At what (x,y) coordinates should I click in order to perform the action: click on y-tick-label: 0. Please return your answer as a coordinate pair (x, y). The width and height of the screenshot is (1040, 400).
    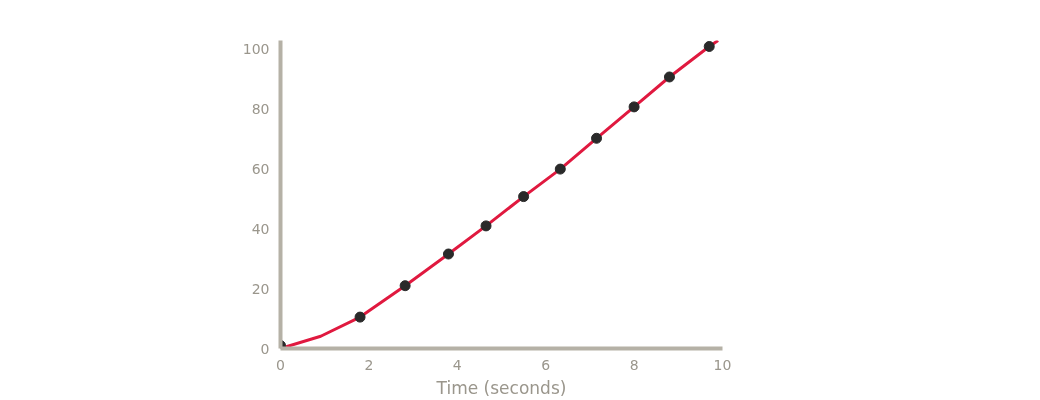
    Looking at the image, I should click on (265, 348).